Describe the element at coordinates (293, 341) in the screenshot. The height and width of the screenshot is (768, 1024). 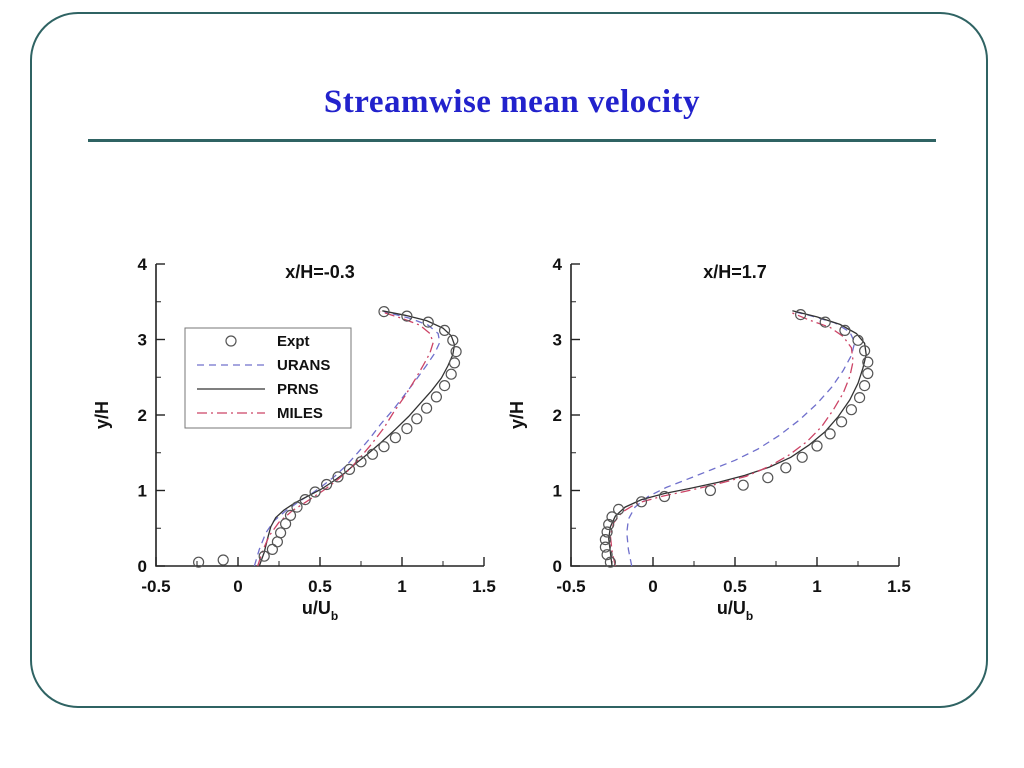
I see `legend-label-expt: Expt` at that location.